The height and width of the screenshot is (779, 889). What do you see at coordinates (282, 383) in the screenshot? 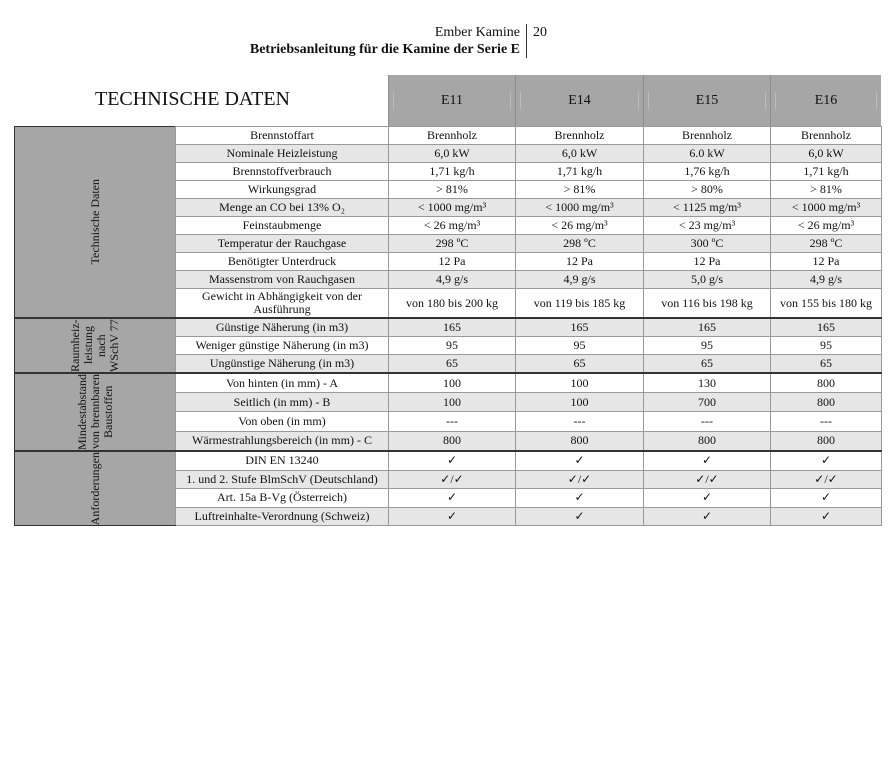
I see `row-label: Von hinten (in mm) - A` at bounding box center [282, 383].